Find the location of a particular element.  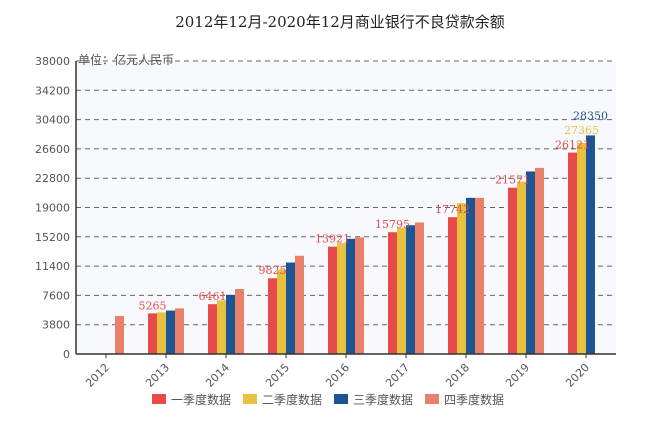

y-tick-label: 19000 is located at coordinates (52, 208).